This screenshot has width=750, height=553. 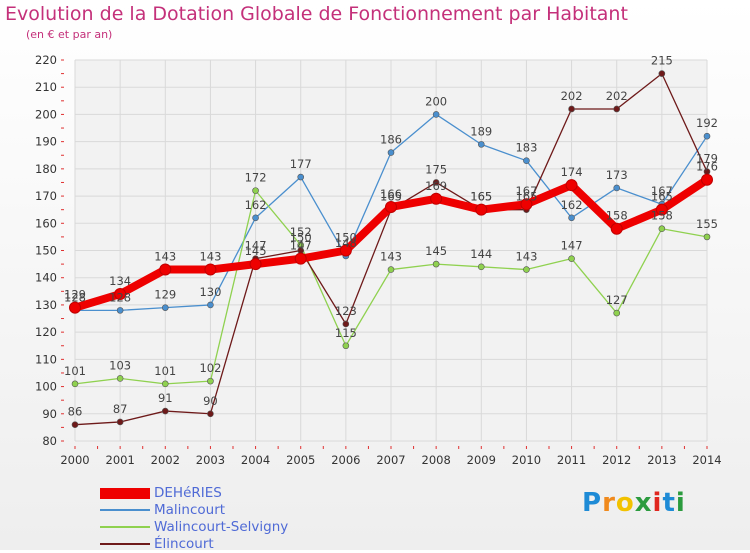 I want to click on data-label: 152, so click(x=301, y=232).